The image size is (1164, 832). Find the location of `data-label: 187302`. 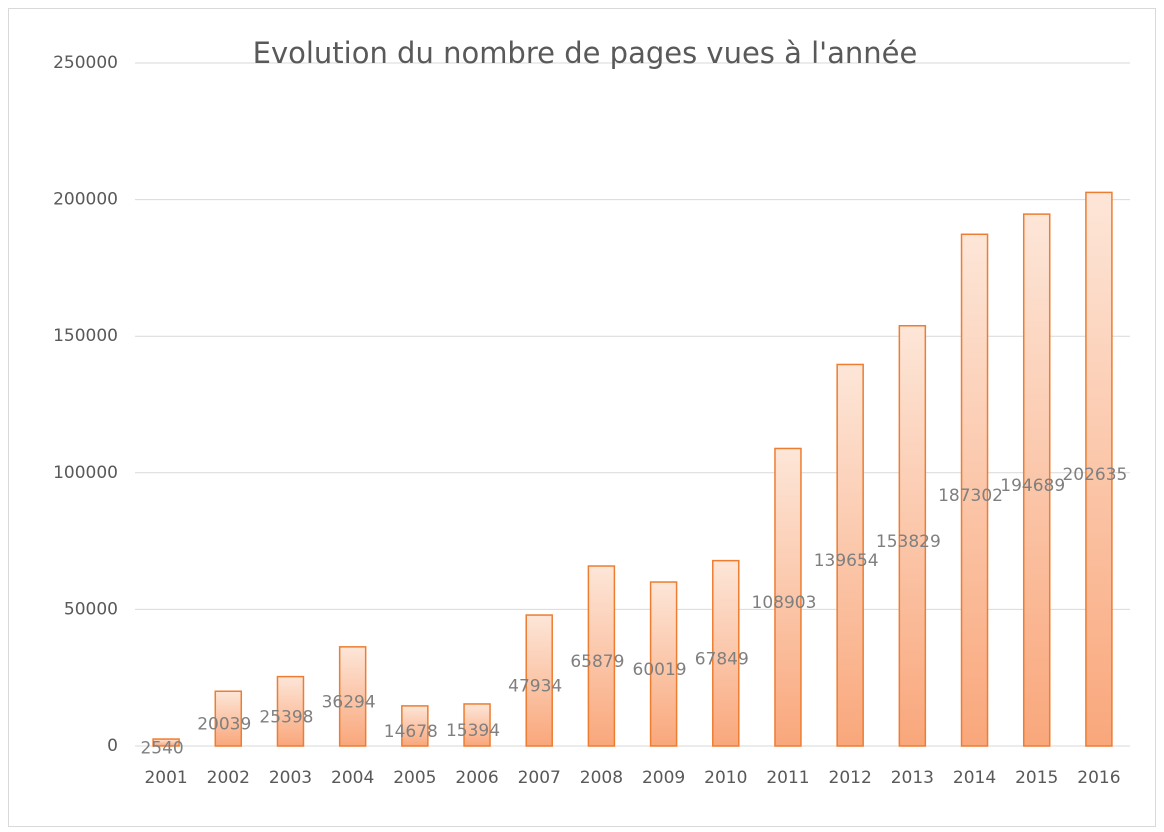

data-label: 187302 is located at coordinates (970, 496).